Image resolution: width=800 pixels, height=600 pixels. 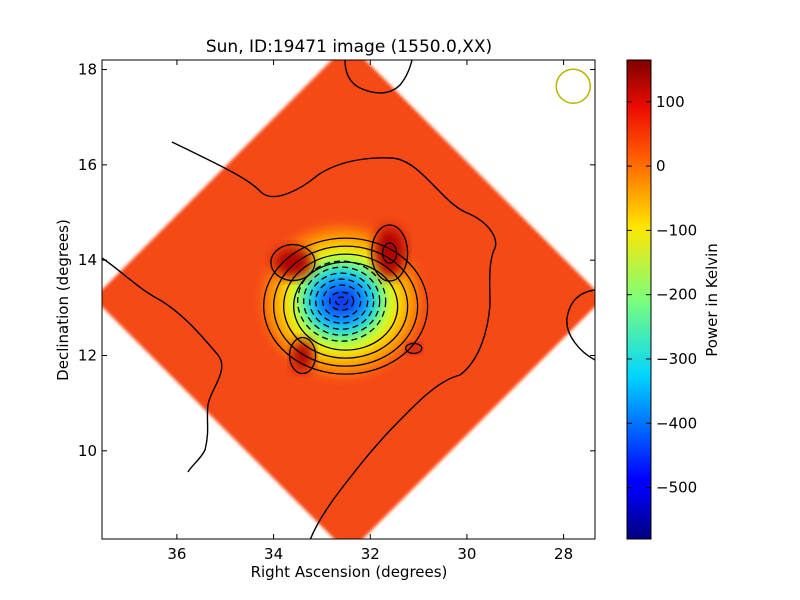 I want to click on colorbar-tick-label: −100, so click(x=676, y=230).